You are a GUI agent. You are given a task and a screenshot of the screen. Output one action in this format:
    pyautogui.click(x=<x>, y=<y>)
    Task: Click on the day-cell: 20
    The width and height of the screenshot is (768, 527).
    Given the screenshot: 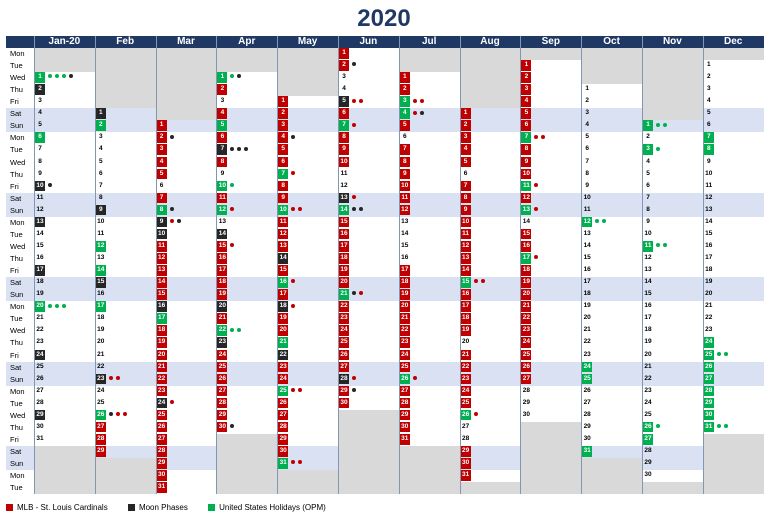 What is the action you would take?
    pyautogui.click(x=551, y=295)
    